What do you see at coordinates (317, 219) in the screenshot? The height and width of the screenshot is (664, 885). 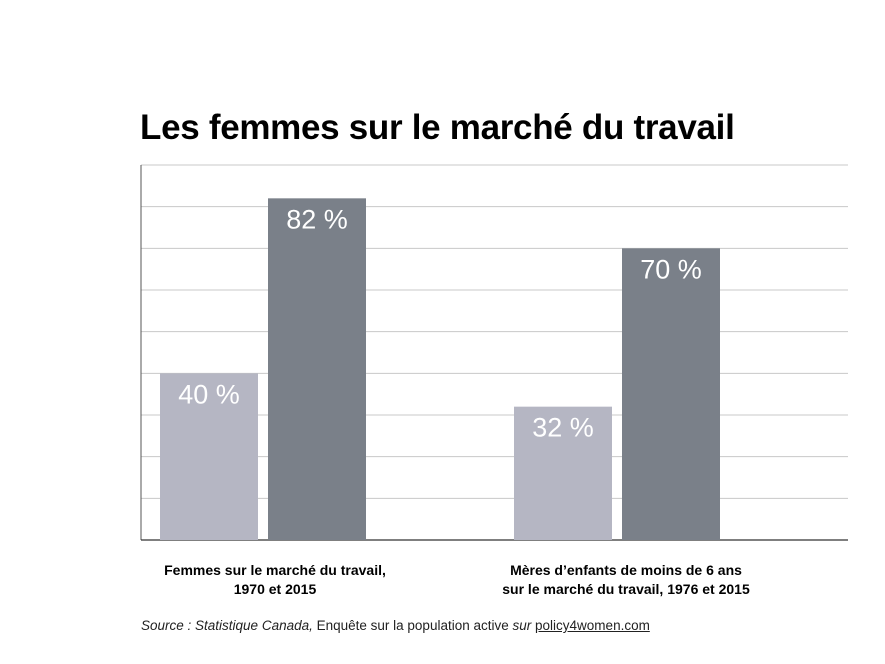 I see `data-label-1-2: 82 %` at bounding box center [317, 219].